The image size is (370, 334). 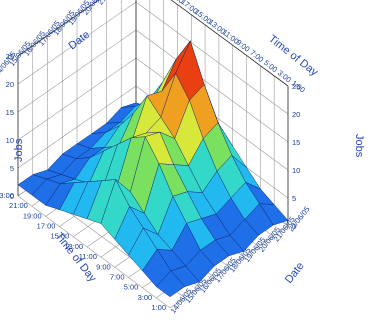 I want to click on front-date-axis-title: Date, so click(x=295, y=273).